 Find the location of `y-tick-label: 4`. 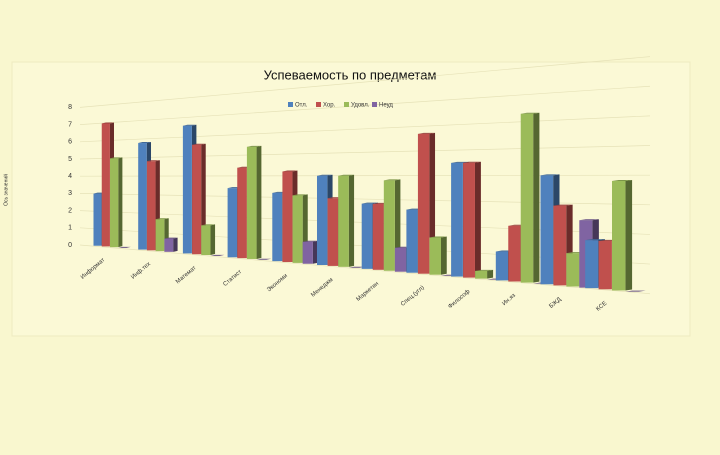

y-tick-label: 4 is located at coordinates (70, 176).